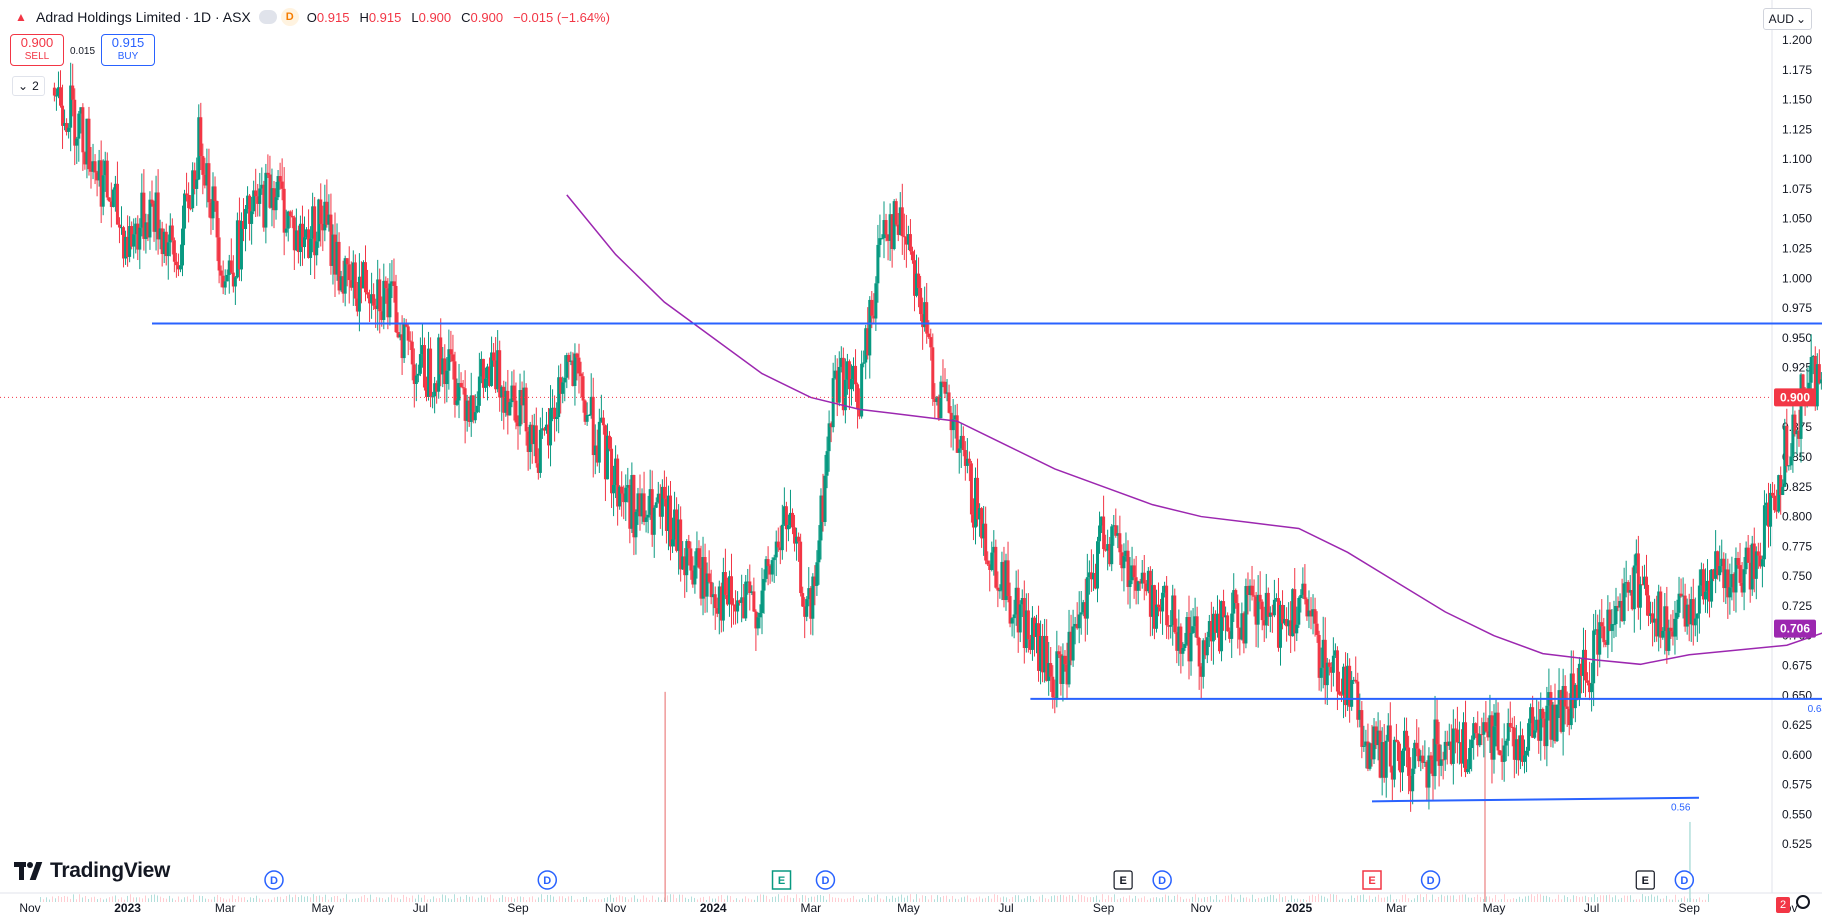 The width and height of the screenshot is (1822, 921). Describe the element at coordinates (1783, 905) in the screenshot. I see `axis-alert-count: 2` at that location.